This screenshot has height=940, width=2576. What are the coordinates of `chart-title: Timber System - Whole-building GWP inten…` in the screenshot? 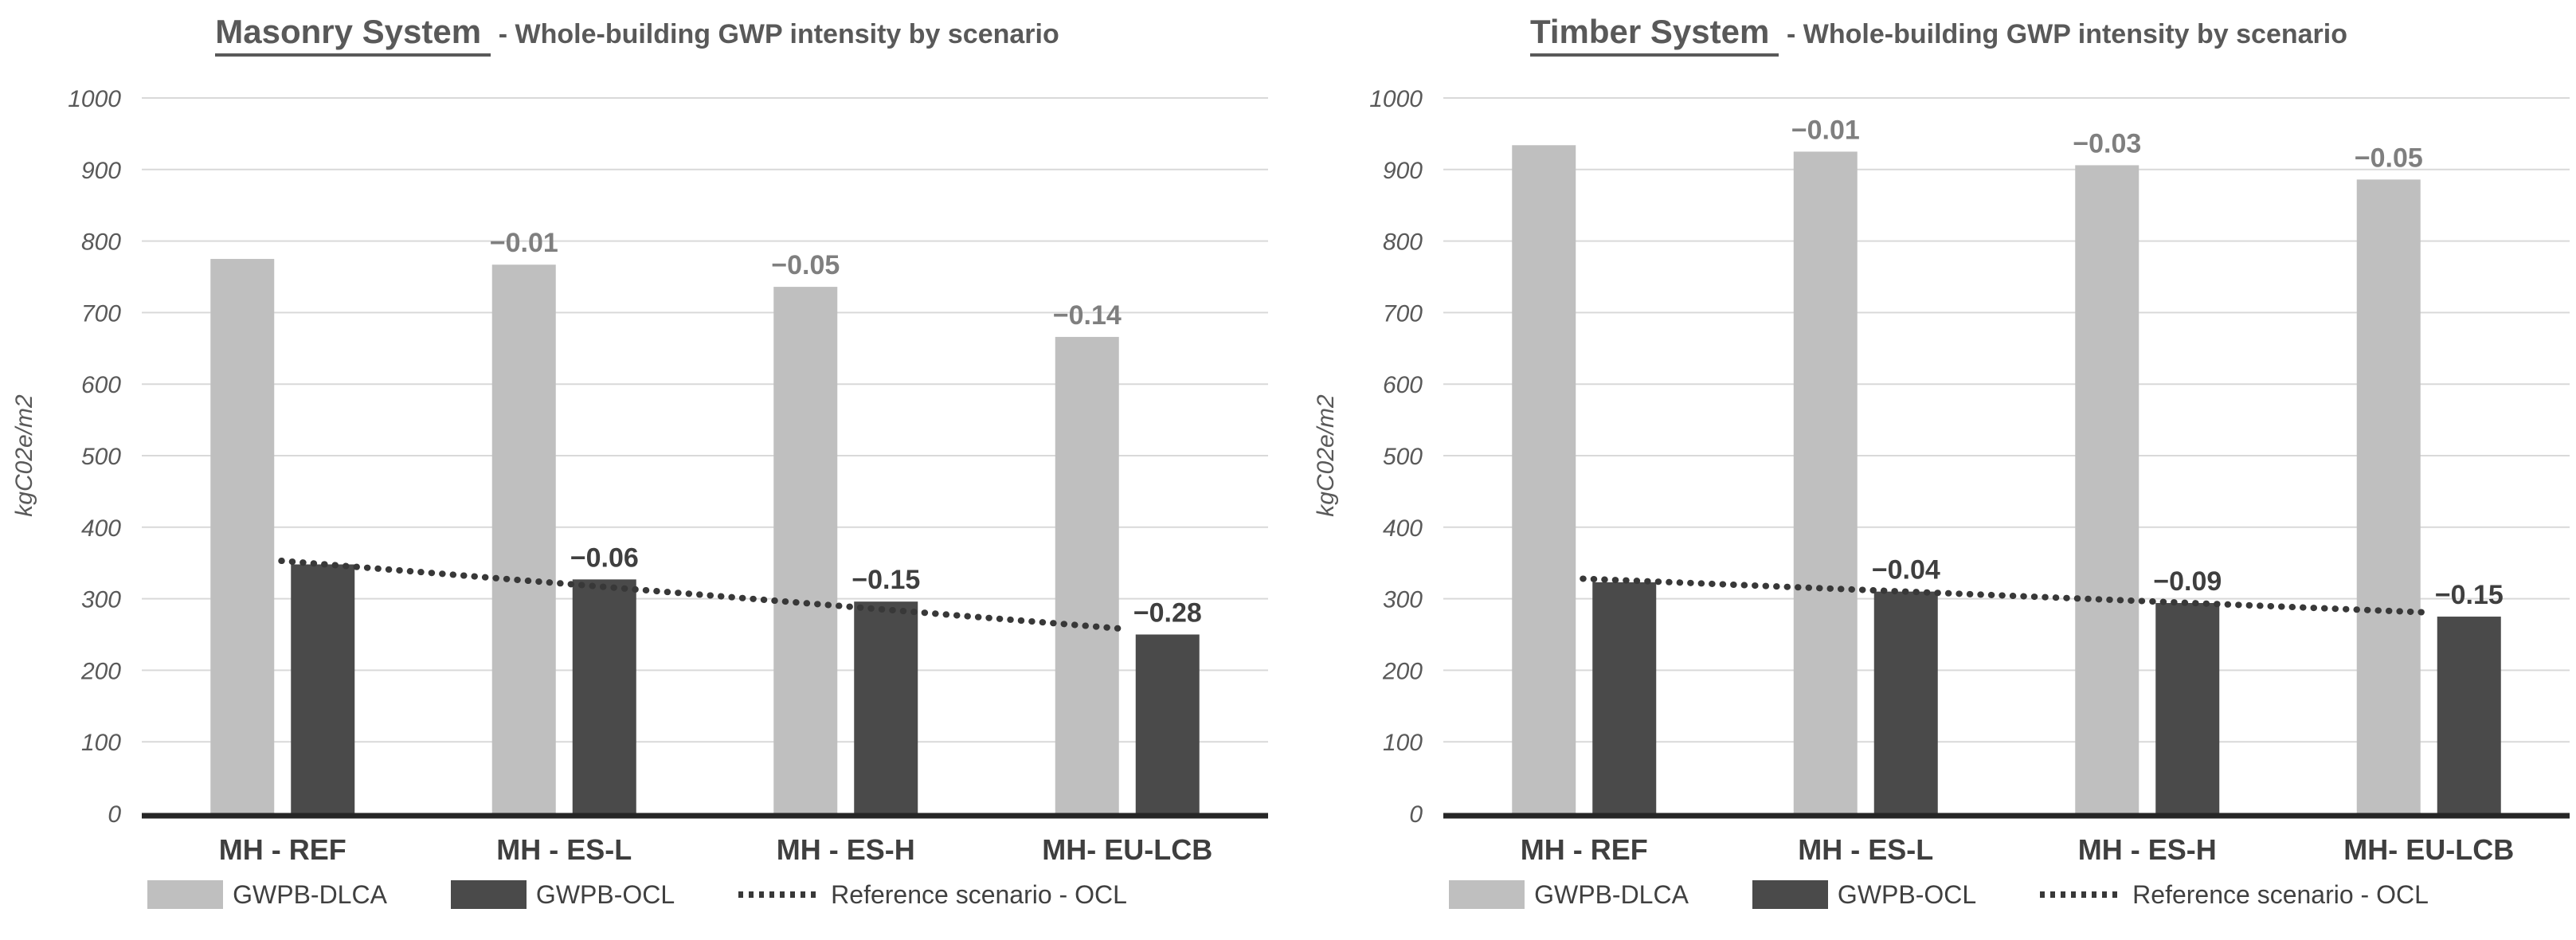 It's located at (1939, 34).